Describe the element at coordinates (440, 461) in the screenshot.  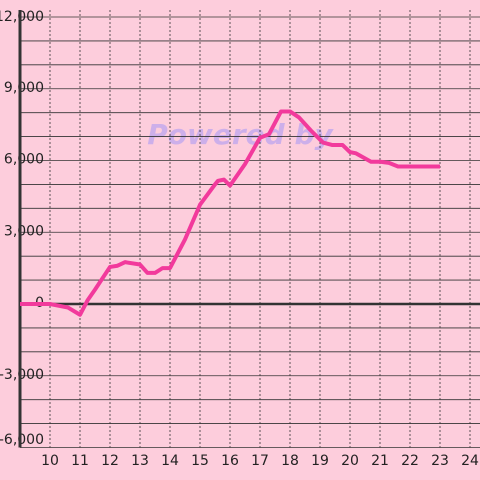
I see `x-tick-label: 23` at that location.